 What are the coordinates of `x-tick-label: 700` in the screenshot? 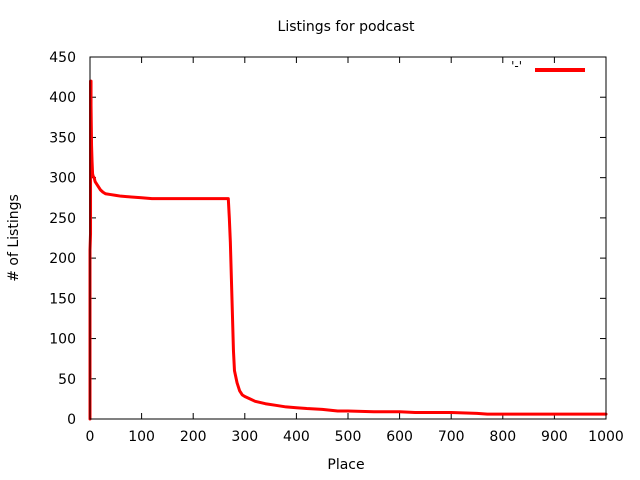 It's located at (451, 437).